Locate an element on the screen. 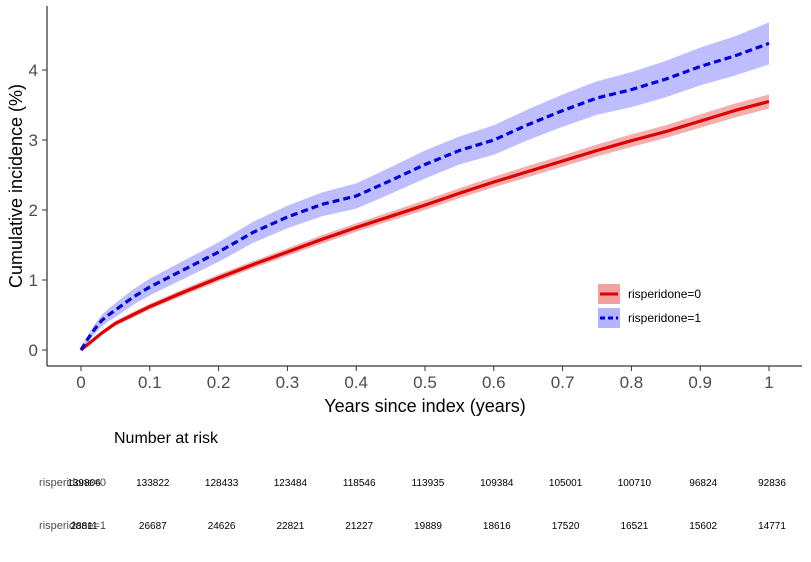 The image size is (811, 562). risk-row-label-risperidone-1: risperidone=1 is located at coordinates (72, 526).